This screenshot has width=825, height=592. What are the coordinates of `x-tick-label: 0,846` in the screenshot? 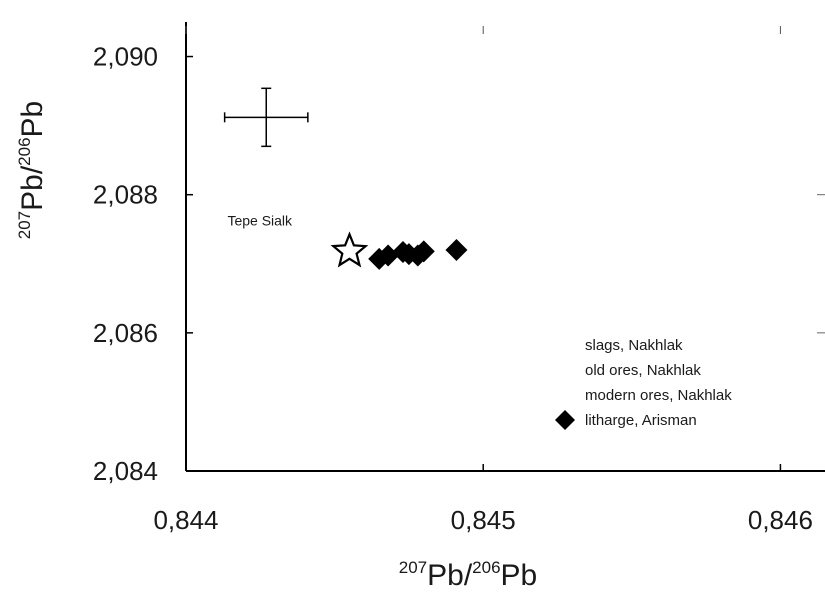 It's located at (780, 520).